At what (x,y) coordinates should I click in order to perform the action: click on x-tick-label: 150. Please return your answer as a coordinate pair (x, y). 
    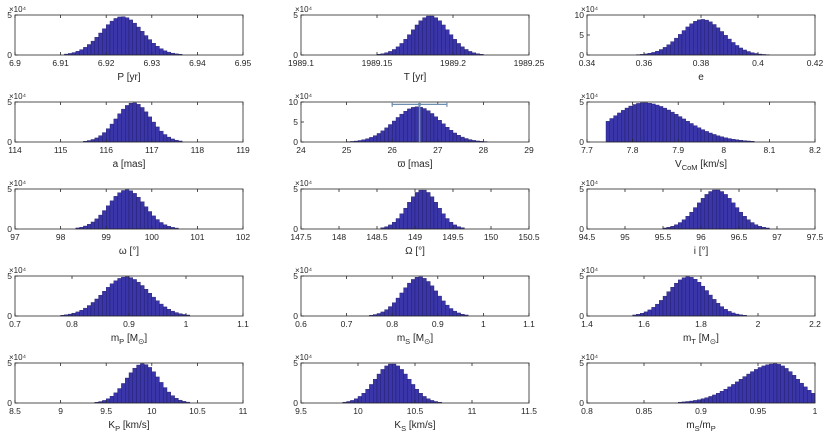
    Looking at the image, I should click on (491, 237).